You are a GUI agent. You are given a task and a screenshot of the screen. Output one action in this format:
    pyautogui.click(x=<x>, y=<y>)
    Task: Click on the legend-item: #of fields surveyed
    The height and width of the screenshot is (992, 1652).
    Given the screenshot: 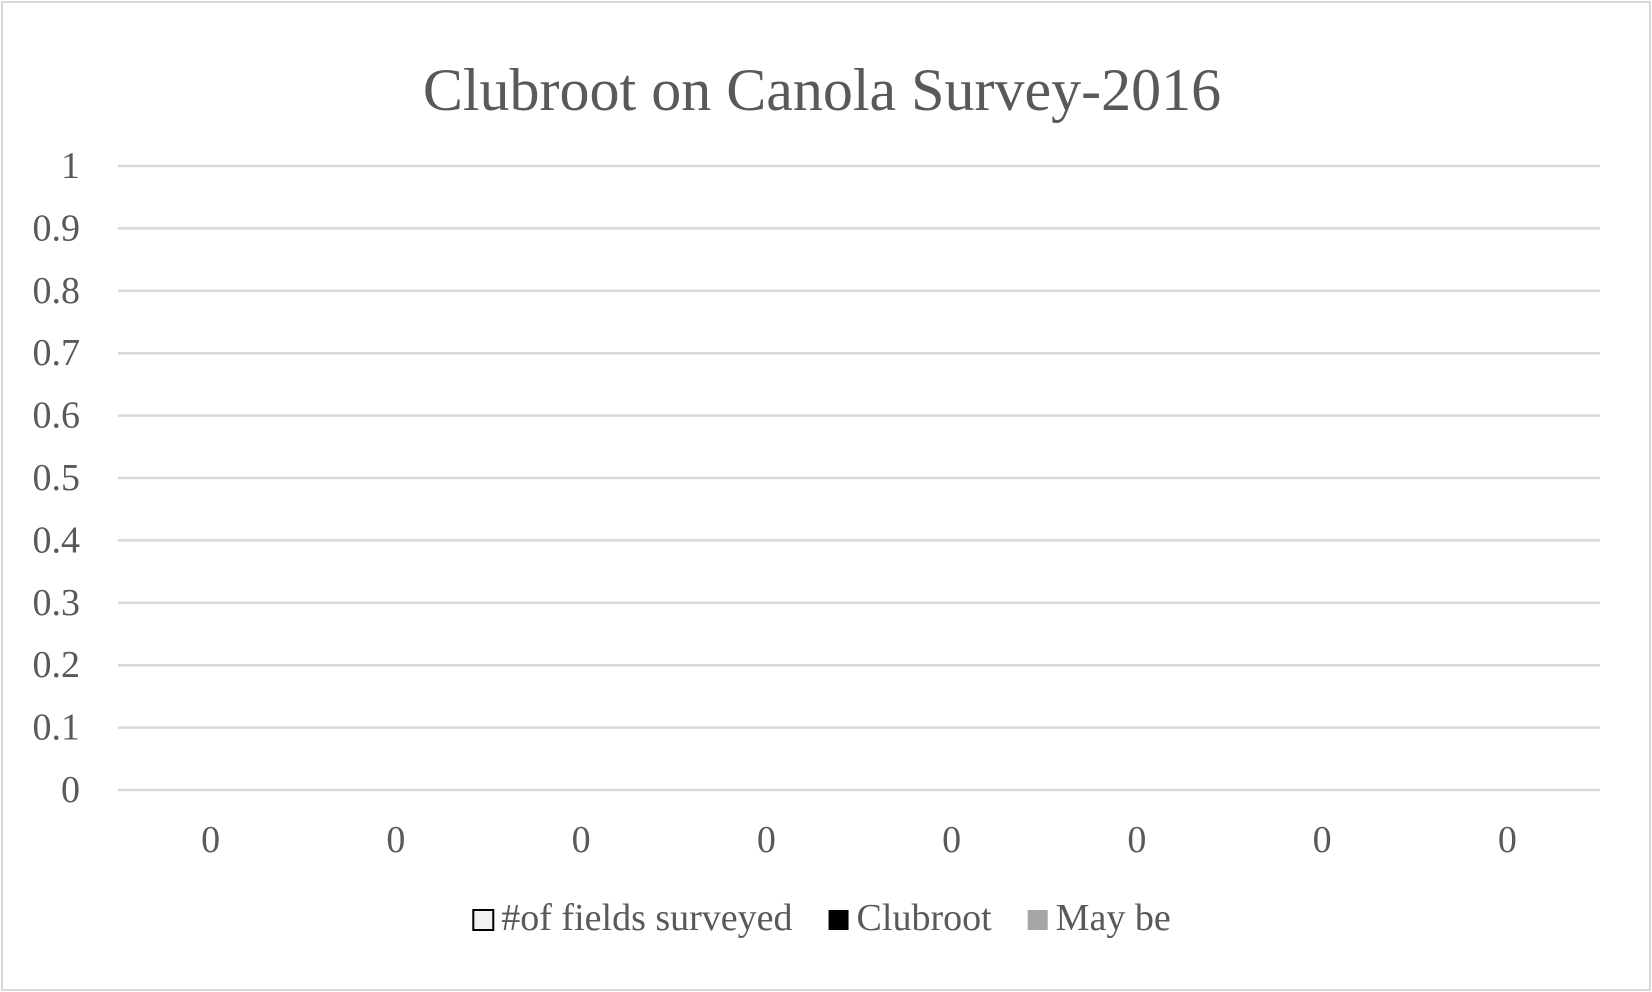 What is the action you would take?
    pyautogui.click(x=632, y=918)
    